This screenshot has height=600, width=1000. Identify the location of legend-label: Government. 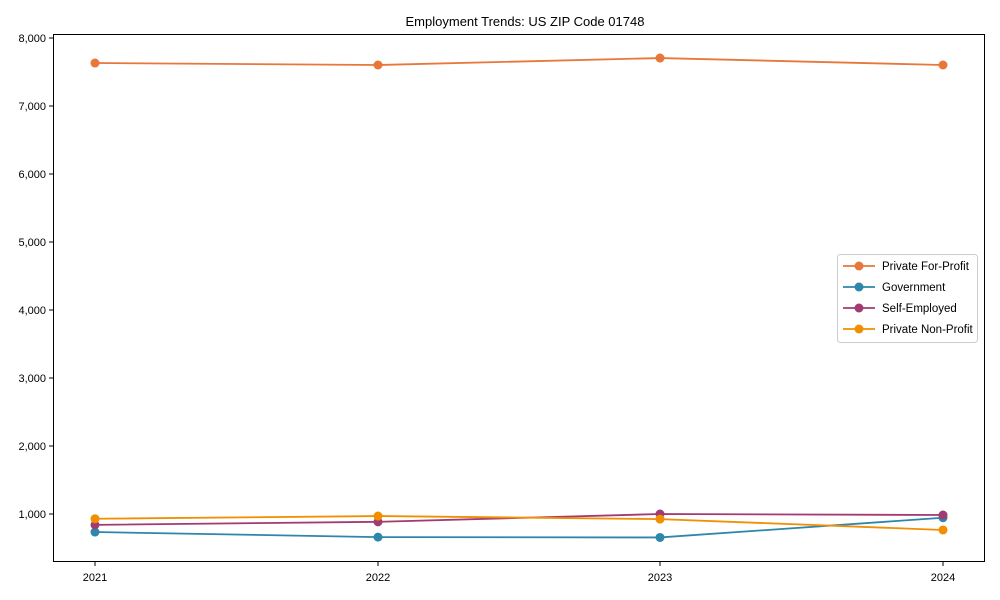
(914, 288).